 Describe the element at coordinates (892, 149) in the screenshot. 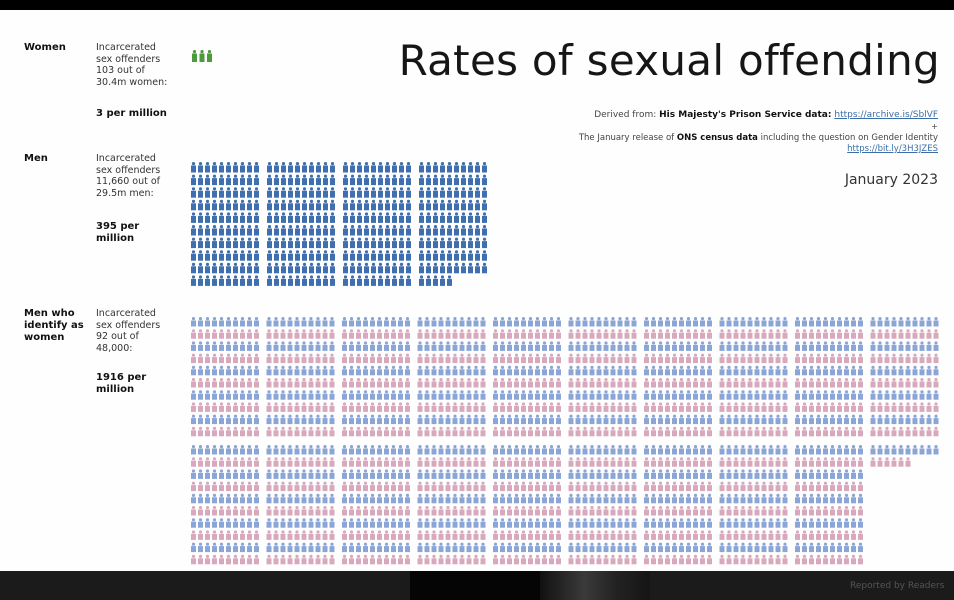

I see `source-2-link: https://bit.ly/3H3JZES` at that location.